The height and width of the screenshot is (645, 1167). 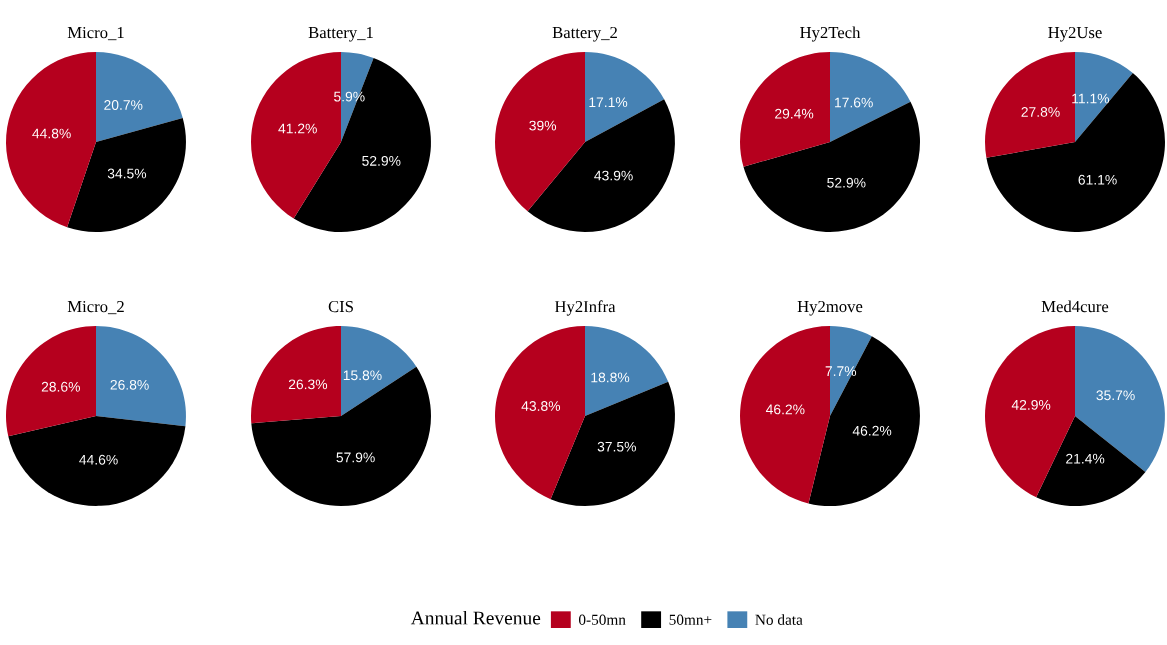 I want to click on data-label: 21.4%, so click(x=1085, y=458).